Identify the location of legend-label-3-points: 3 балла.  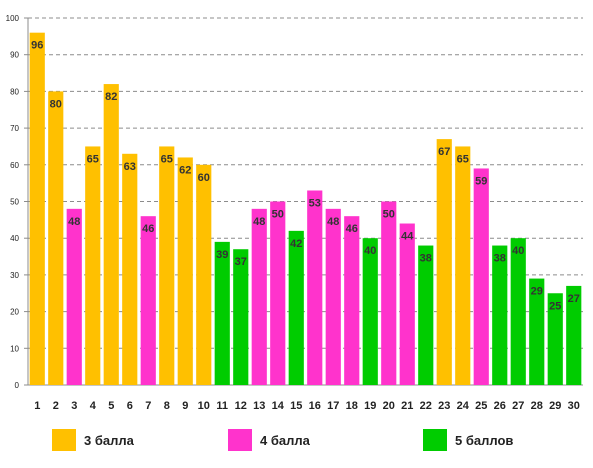
(109, 440).